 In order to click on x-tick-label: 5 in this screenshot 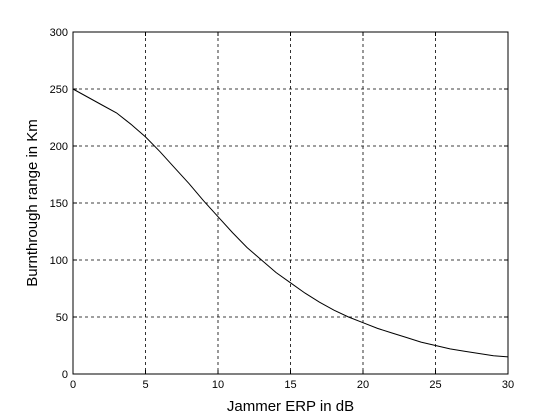, I will do `click(145, 385)`.